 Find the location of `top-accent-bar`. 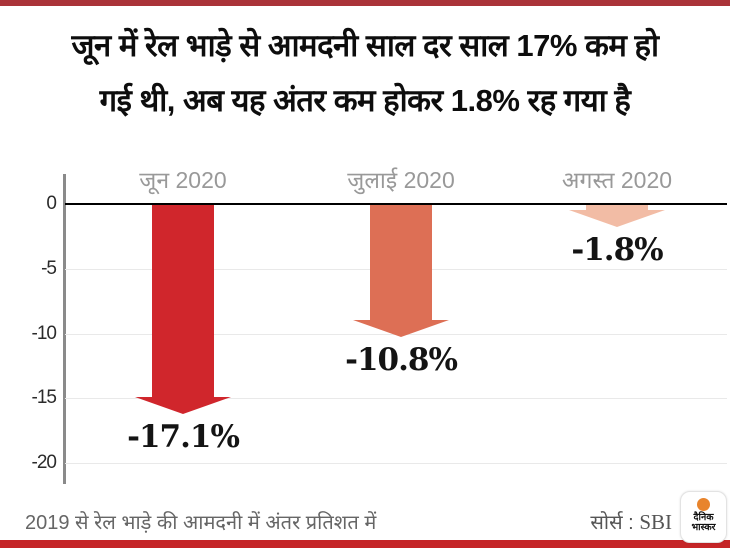

top-accent-bar is located at coordinates (365, 3).